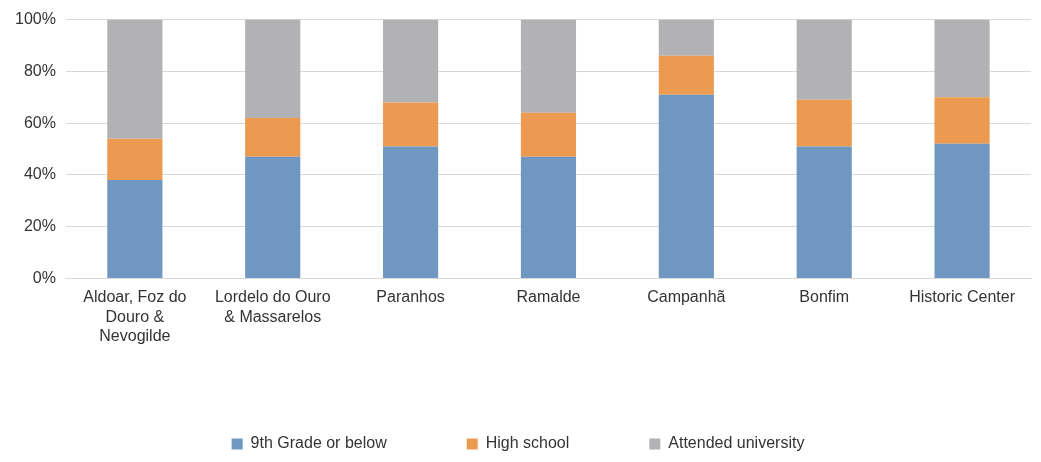  I want to click on x-tick-label: Historic Center, so click(962, 297).